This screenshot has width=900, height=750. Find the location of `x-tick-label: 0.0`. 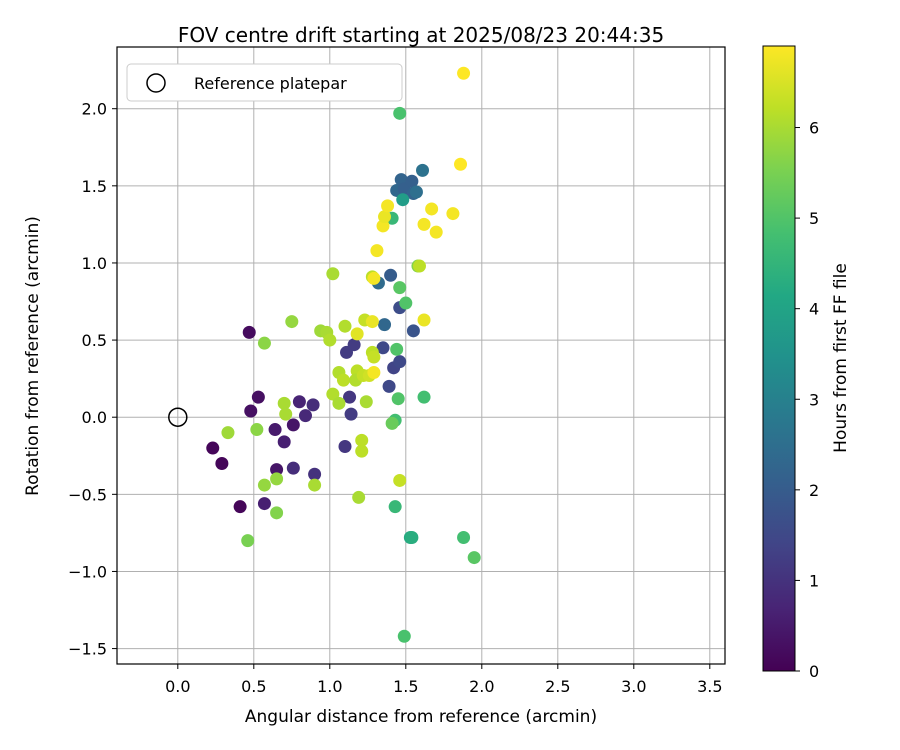

x-tick-label: 0.0 is located at coordinates (177, 686).